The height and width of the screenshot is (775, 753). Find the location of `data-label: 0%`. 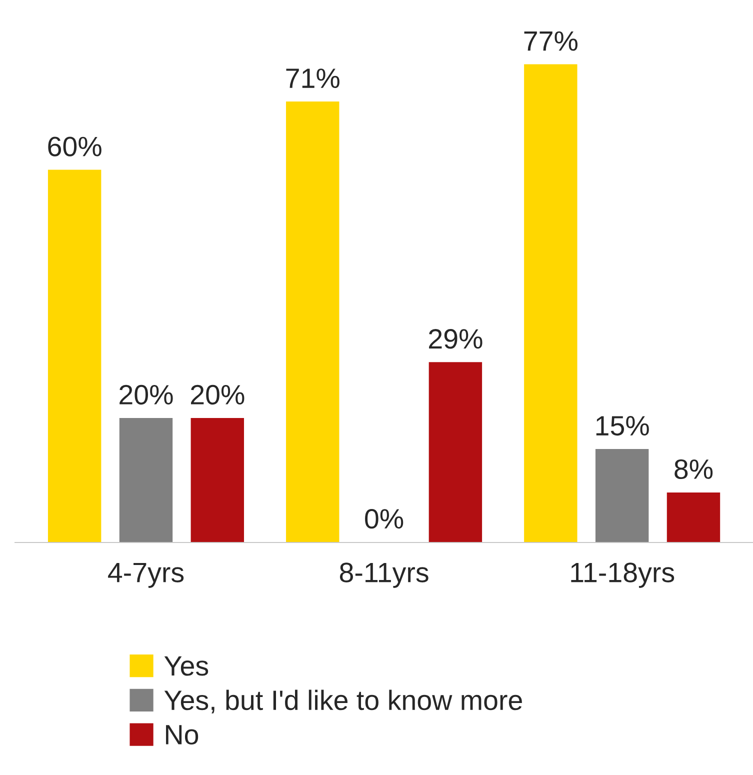

data-label: 0% is located at coordinates (384, 519).